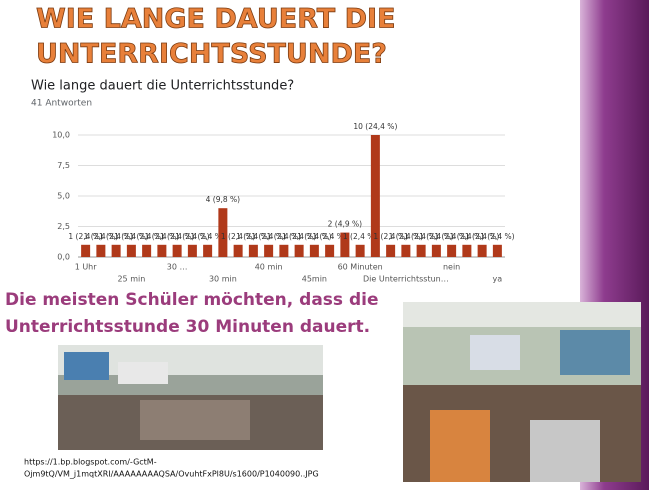 The width and height of the screenshot is (649, 490). I want to click on x-tick-label: 30 min, so click(223, 279).